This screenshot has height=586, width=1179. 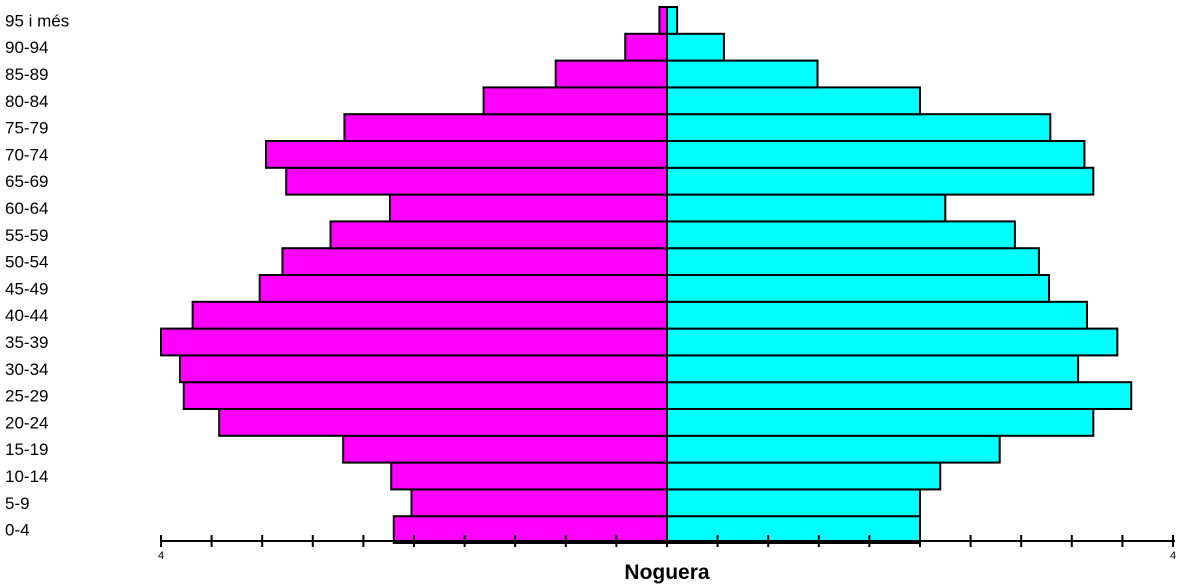 I want to click on x-axis-ticks-group, so click(x=667, y=541).